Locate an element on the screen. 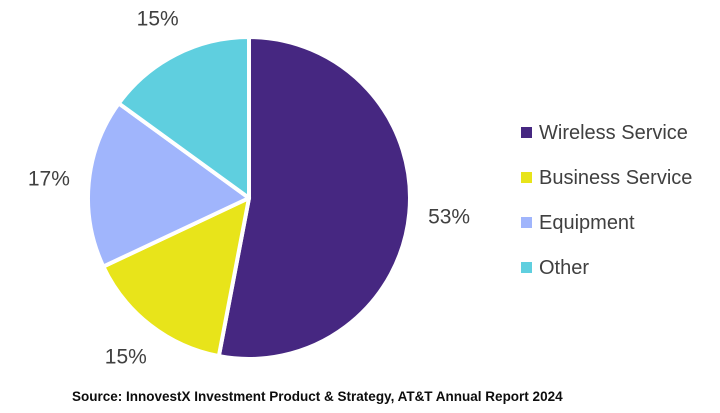 The image size is (720, 413). pie-slice-business-service is located at coordinates (176, 277).